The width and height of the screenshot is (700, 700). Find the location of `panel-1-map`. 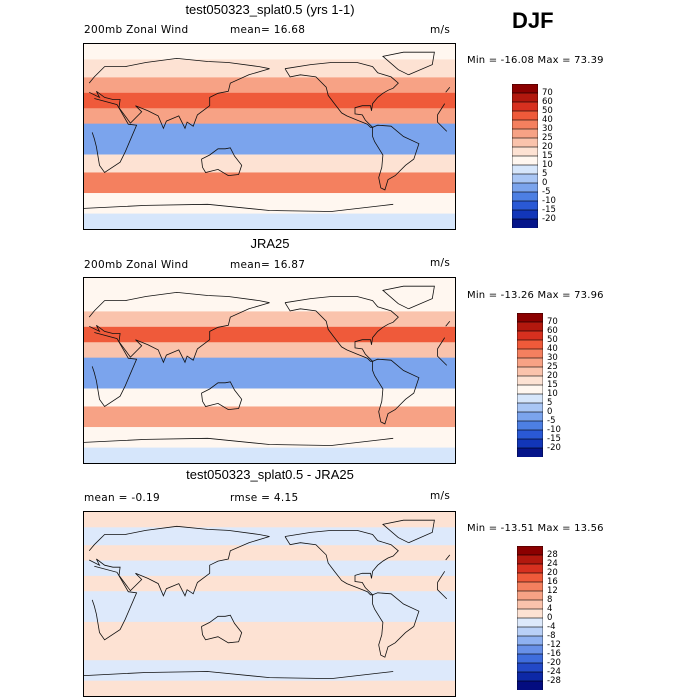

panel-1-map is located at coordinates (269, 136).